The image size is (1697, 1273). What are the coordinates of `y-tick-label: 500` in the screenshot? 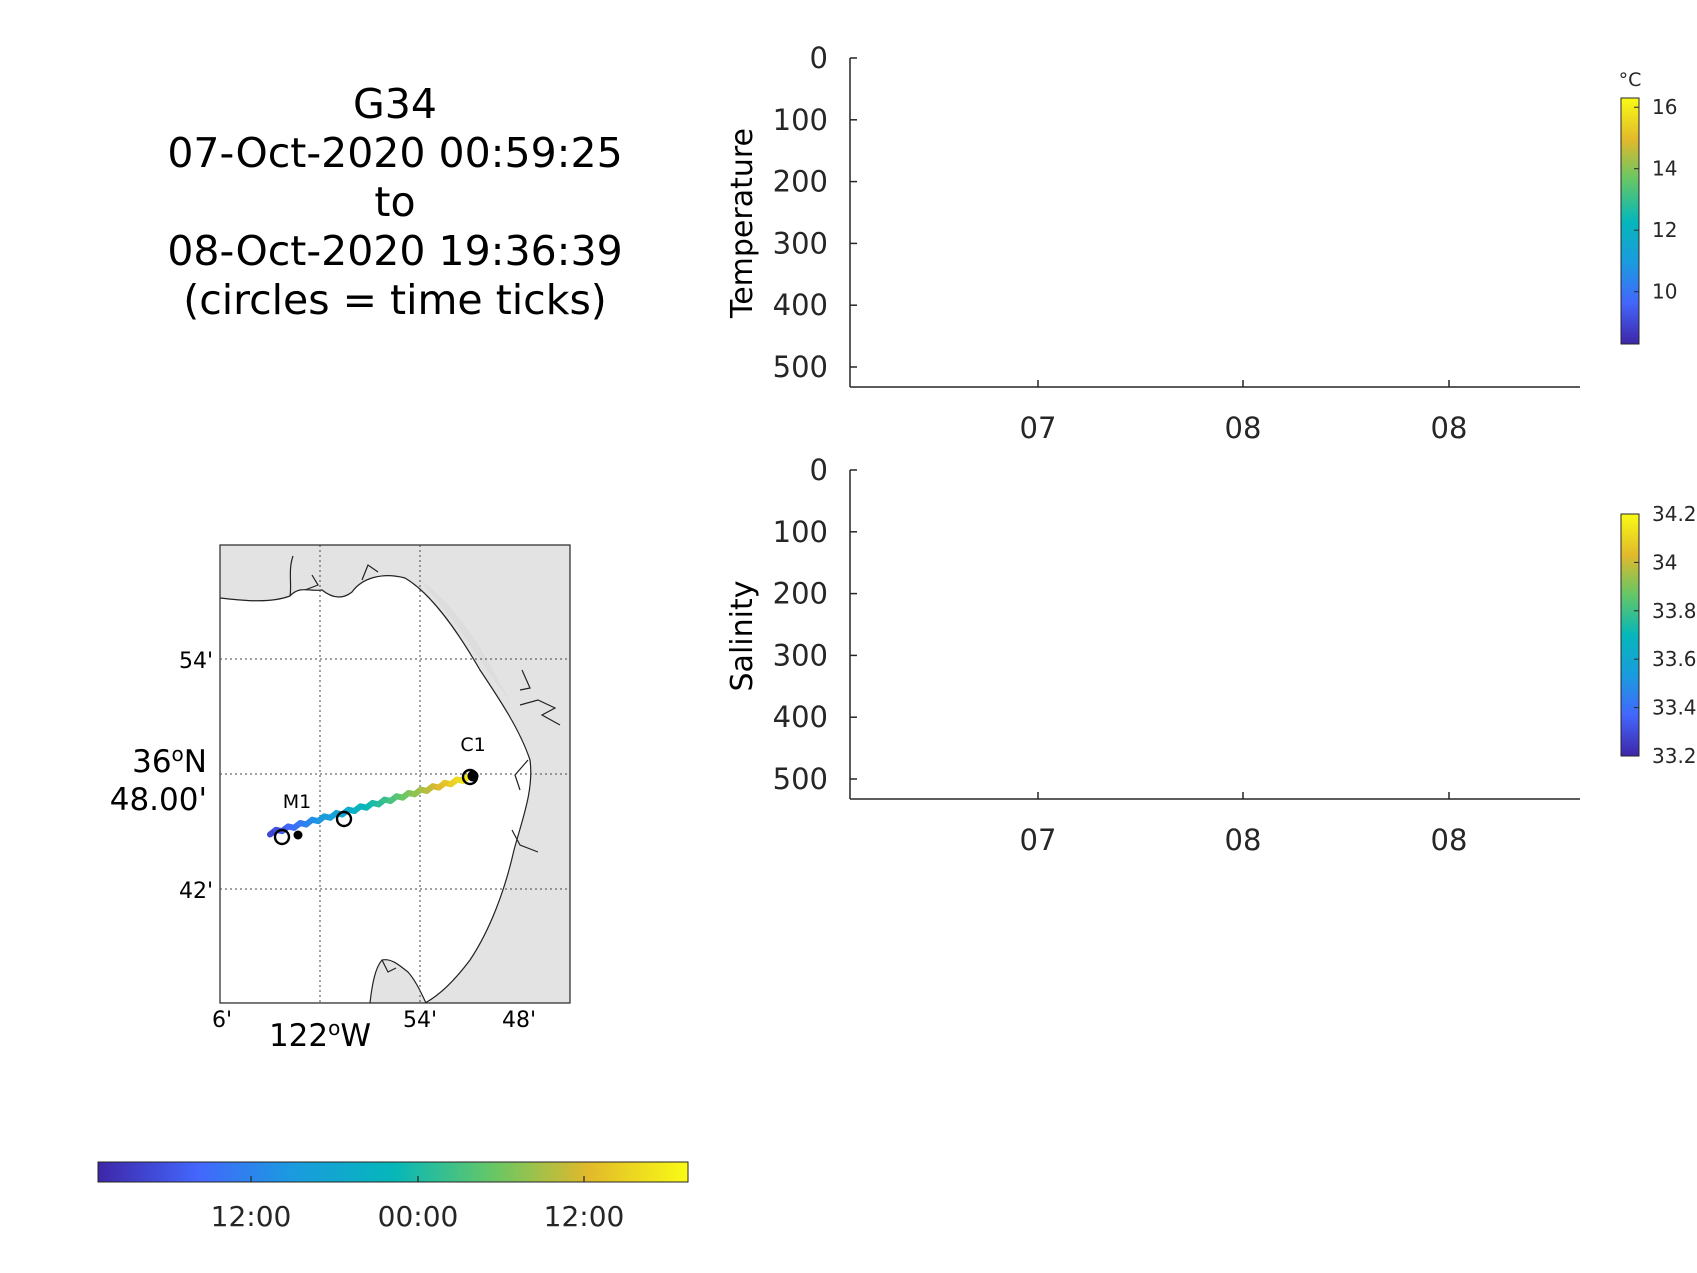 It's located at (800, 367).